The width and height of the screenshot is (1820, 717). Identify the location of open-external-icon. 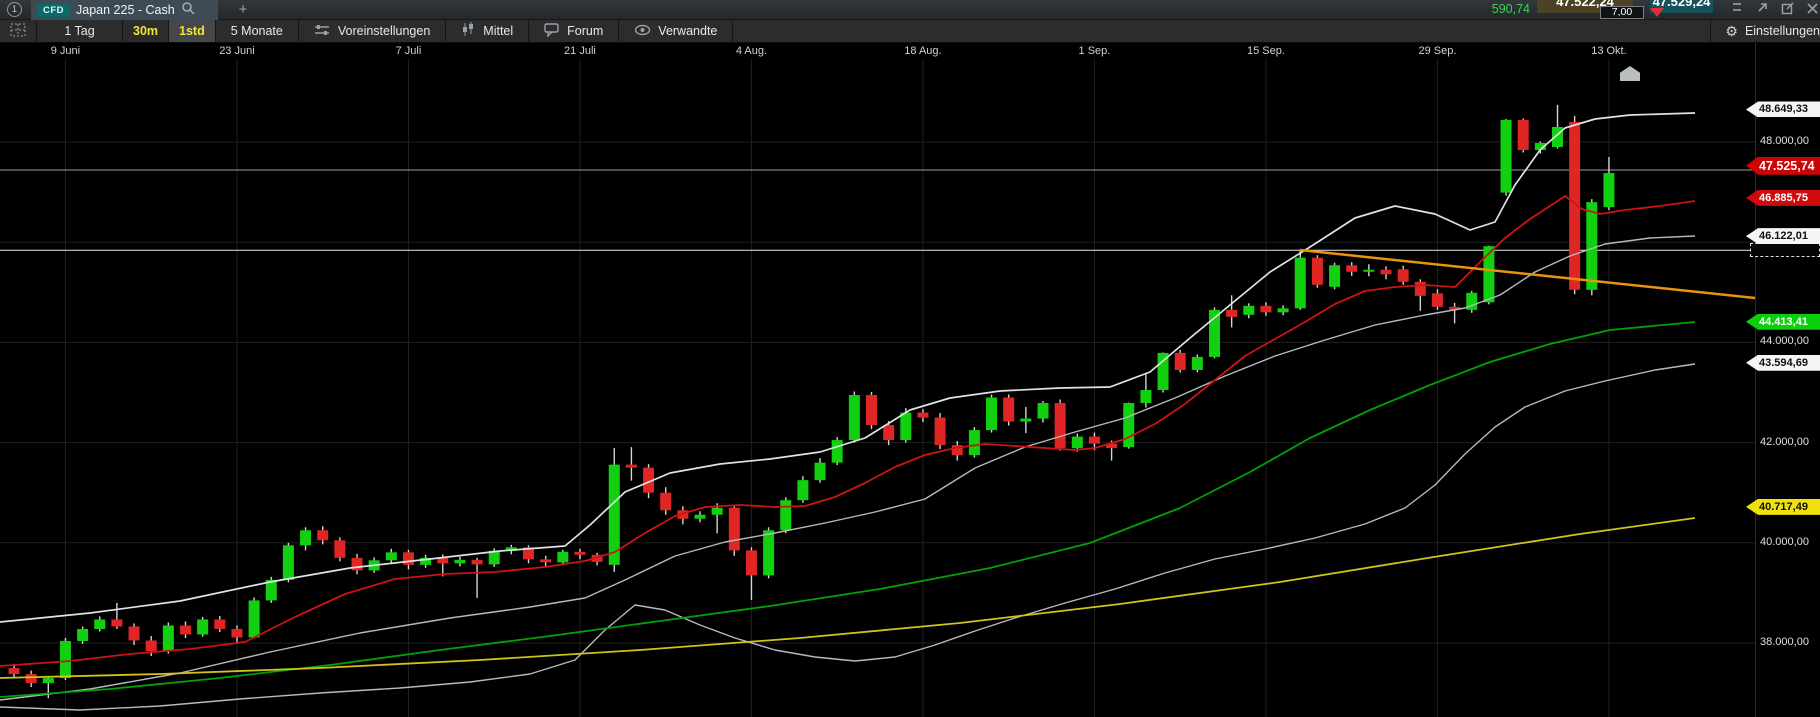
(1788, 10).